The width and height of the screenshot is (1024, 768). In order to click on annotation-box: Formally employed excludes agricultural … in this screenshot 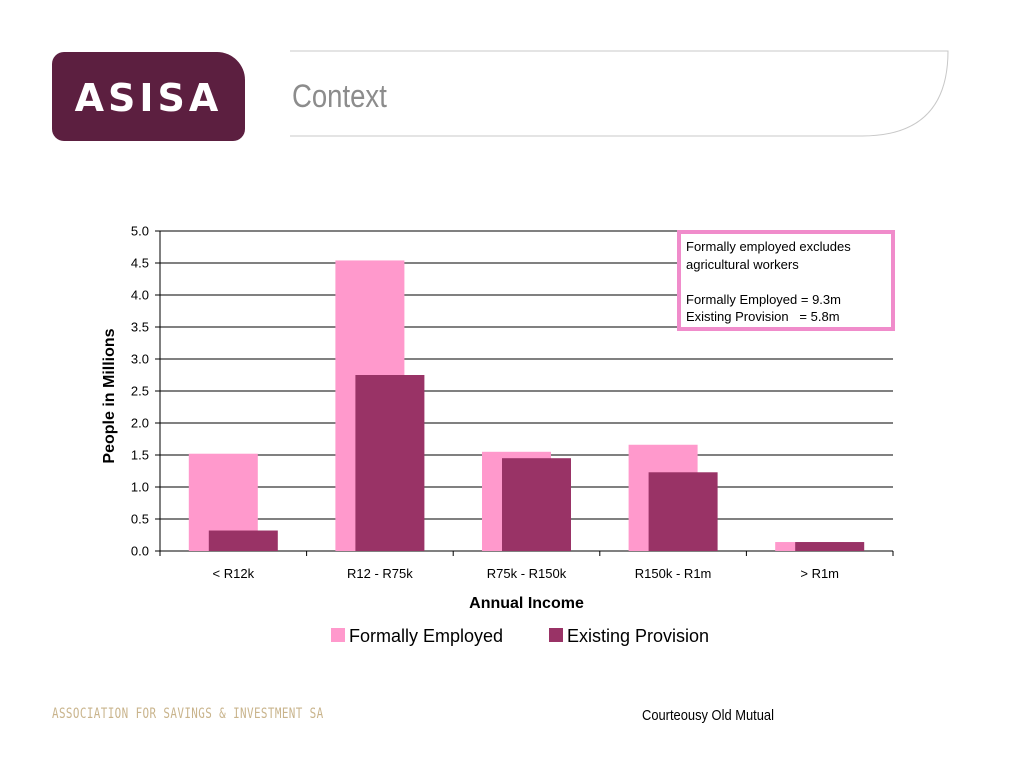, I will do `click(786, 280)`.